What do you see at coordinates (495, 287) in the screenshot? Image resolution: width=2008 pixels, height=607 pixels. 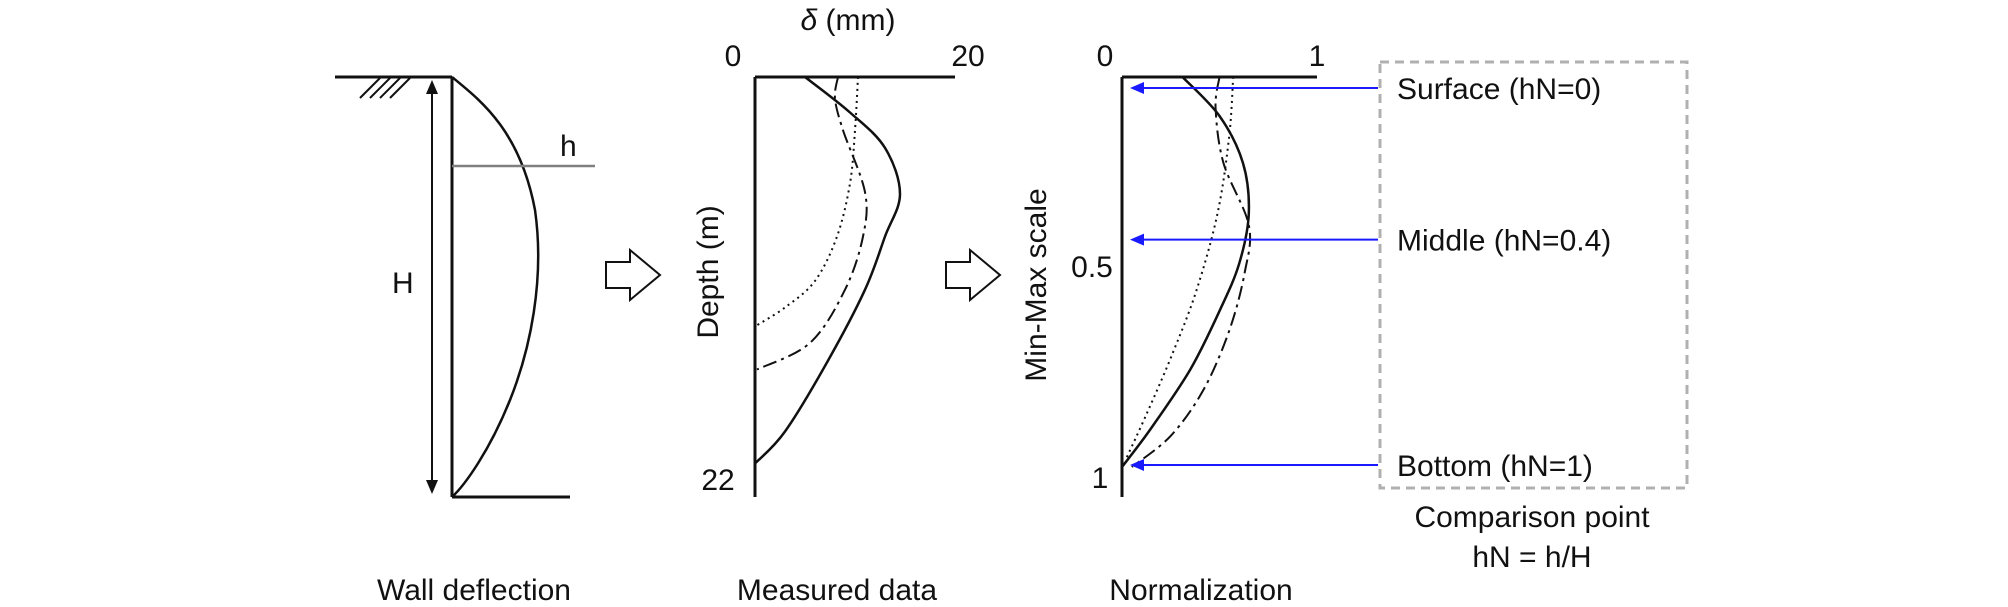 I see `wall-deflection-curve` at bounding box center [495, 287].